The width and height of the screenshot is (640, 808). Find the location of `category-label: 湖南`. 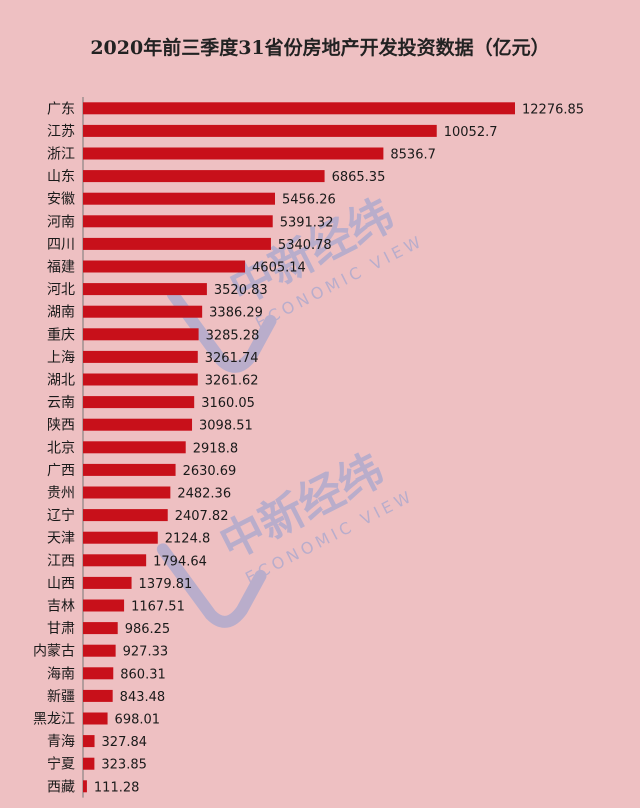

category-label: 湖南 is located at coordinates (61, 313).